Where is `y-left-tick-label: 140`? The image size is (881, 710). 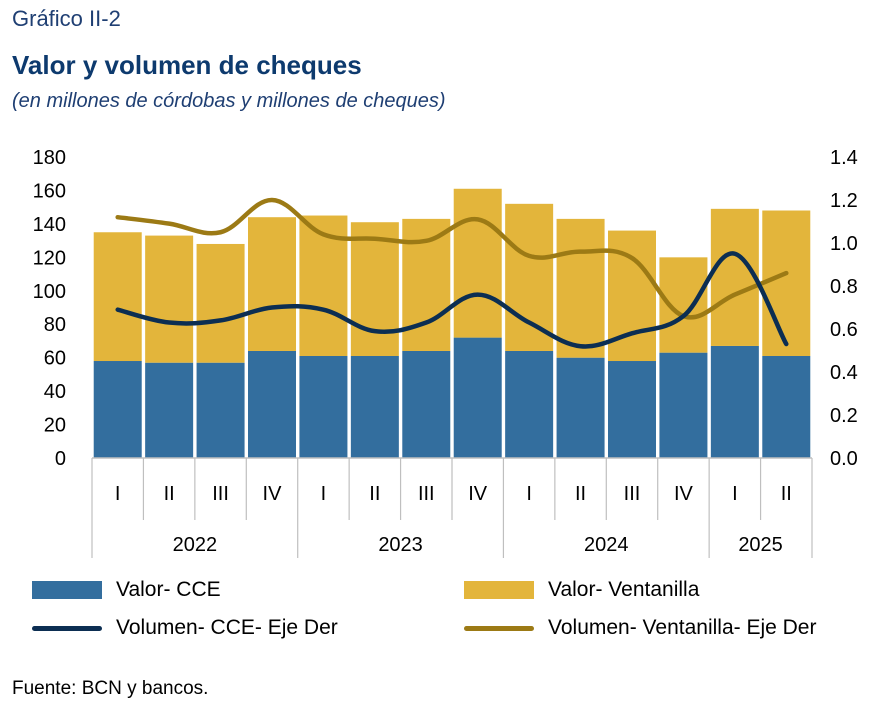
y-left-tick-label: 140 is located at coordinates (49, 225).